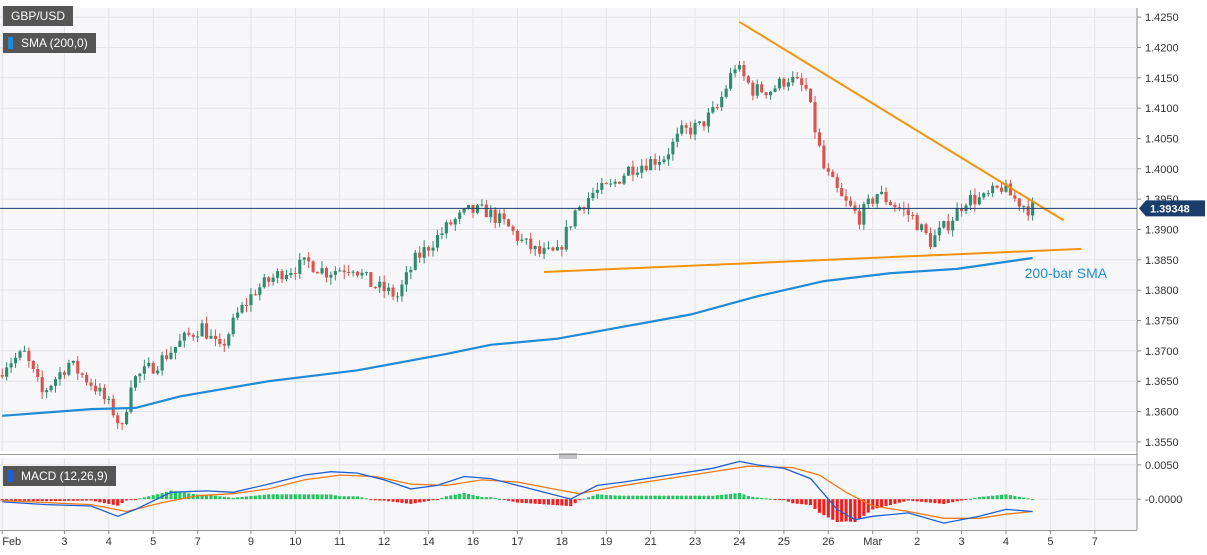  What do you see at coordinates (917, 542) in the screenshot?
I see `time-tick-label: 2` at bounding box center [917, 542].